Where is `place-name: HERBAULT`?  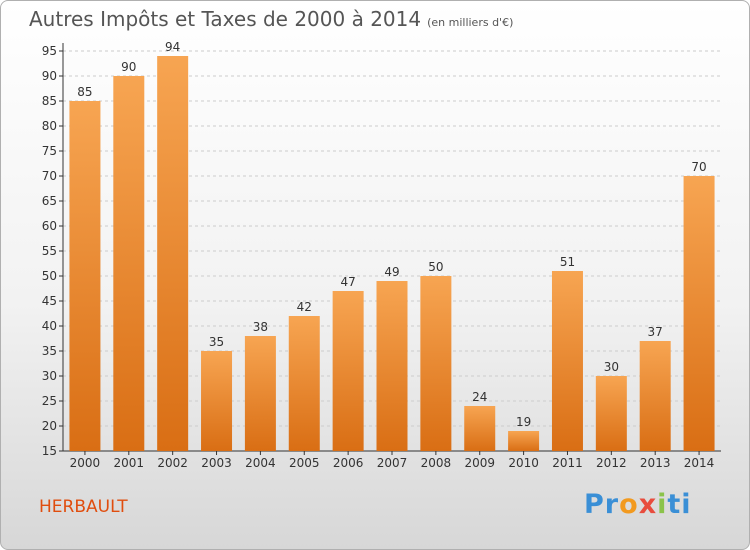
place-name: HERBAULT is located at coordinates (83, 507).